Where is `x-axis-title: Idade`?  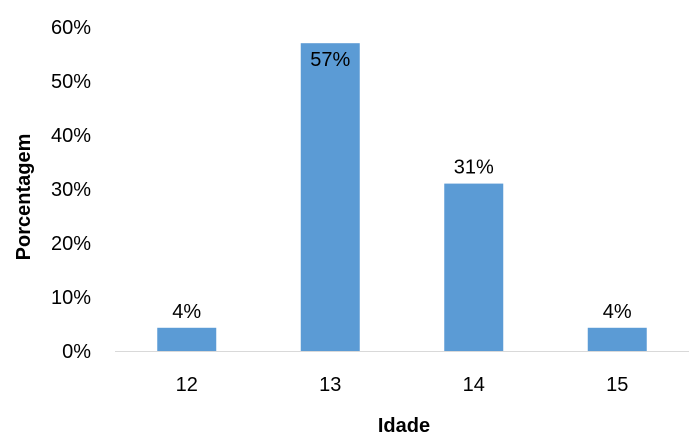 x-axis-title: Idade is located at coordinates (404, 424).